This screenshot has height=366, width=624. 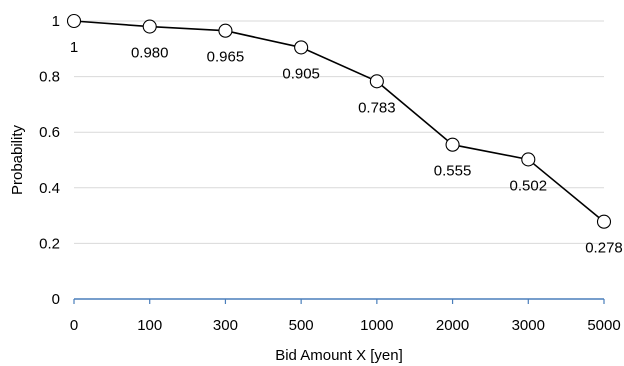 What do you see at coordinates (452, 325) in the screenshot?
I see `x-tick-label: 2000` at bounding box center [452, 325].